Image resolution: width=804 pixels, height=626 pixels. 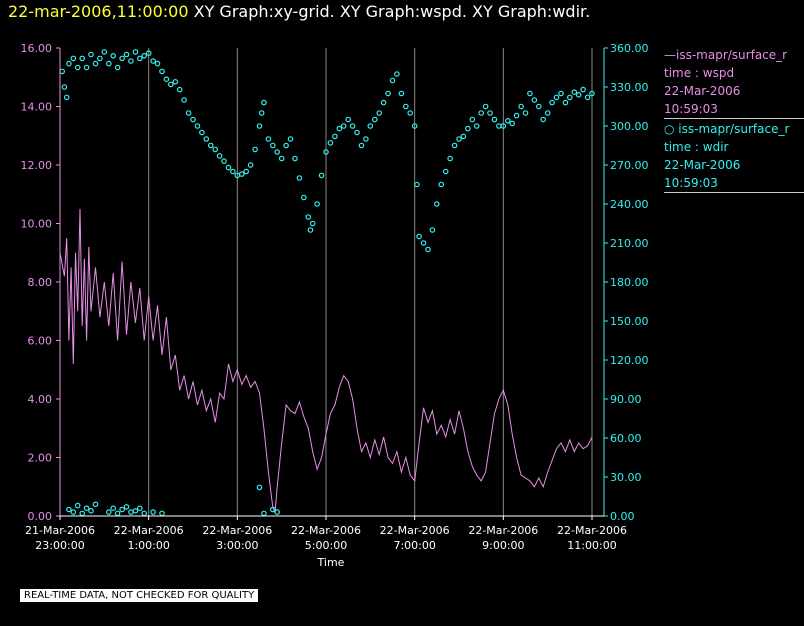 I want to click on x-tick-label-date: 21-Mar-2006, so click(x=60, y=530).